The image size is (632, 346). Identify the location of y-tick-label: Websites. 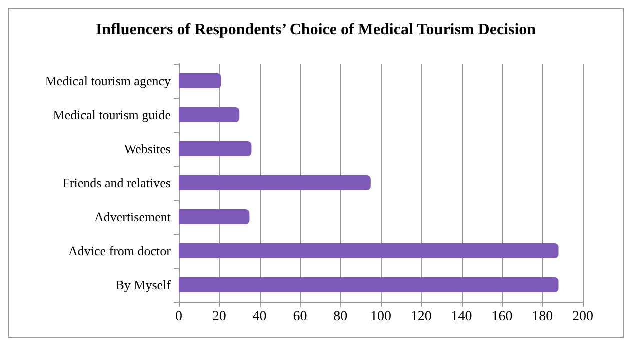
(147, 149).